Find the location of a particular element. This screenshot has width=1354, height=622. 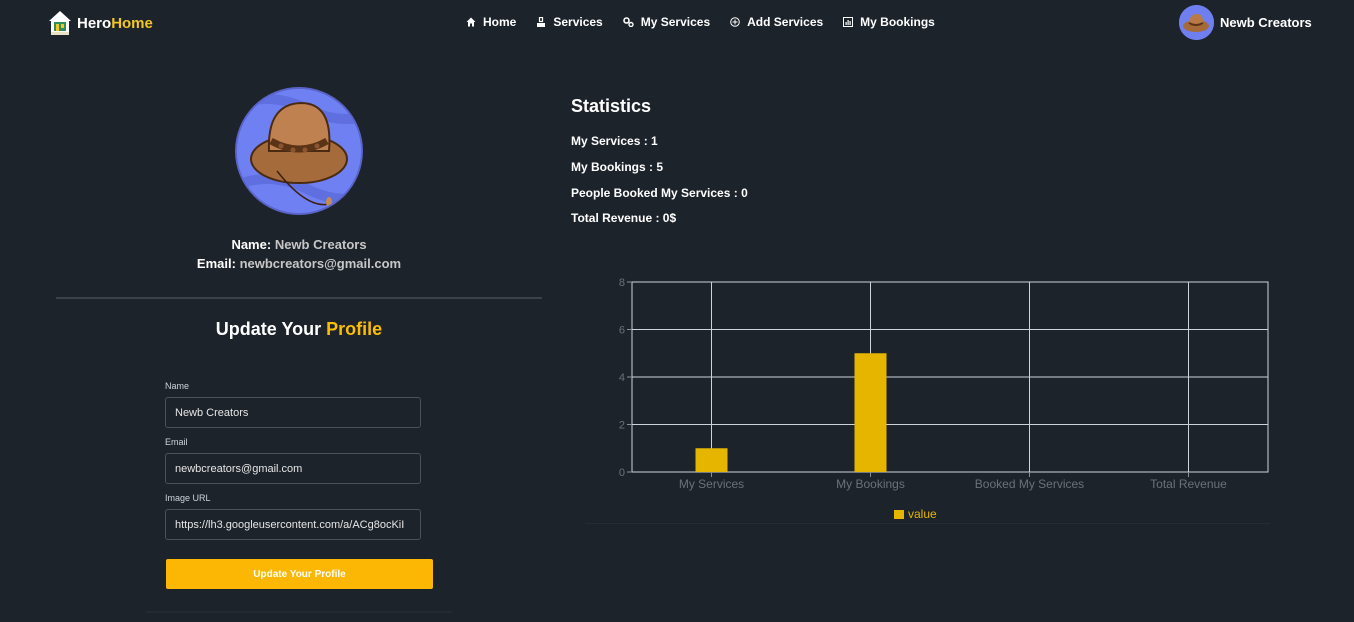

profile-email-row: Email: newbcreators@gmail.com is located at coordinates (299, 263).